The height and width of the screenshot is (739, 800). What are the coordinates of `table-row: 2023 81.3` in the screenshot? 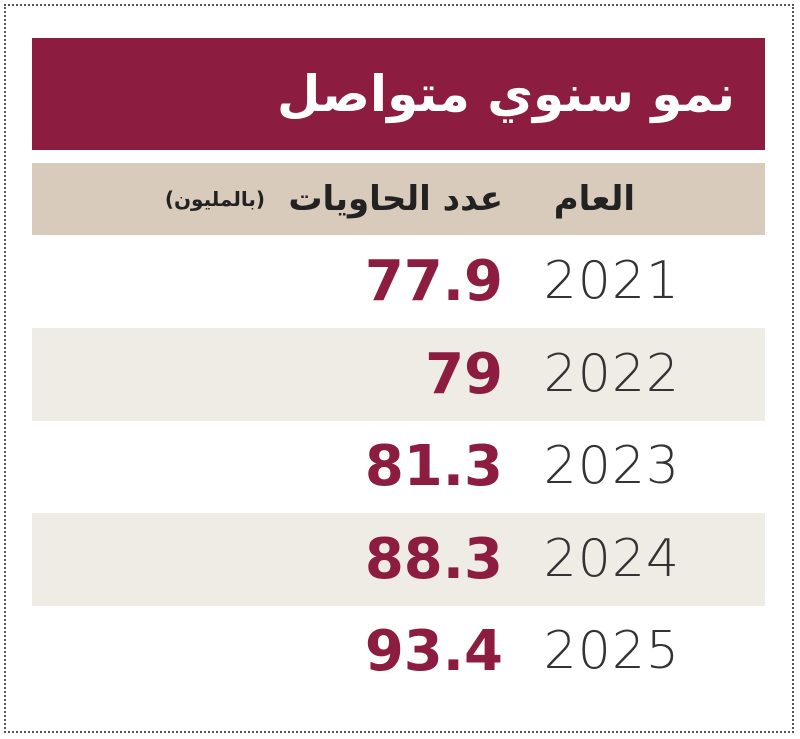 It's located at (398, 466).